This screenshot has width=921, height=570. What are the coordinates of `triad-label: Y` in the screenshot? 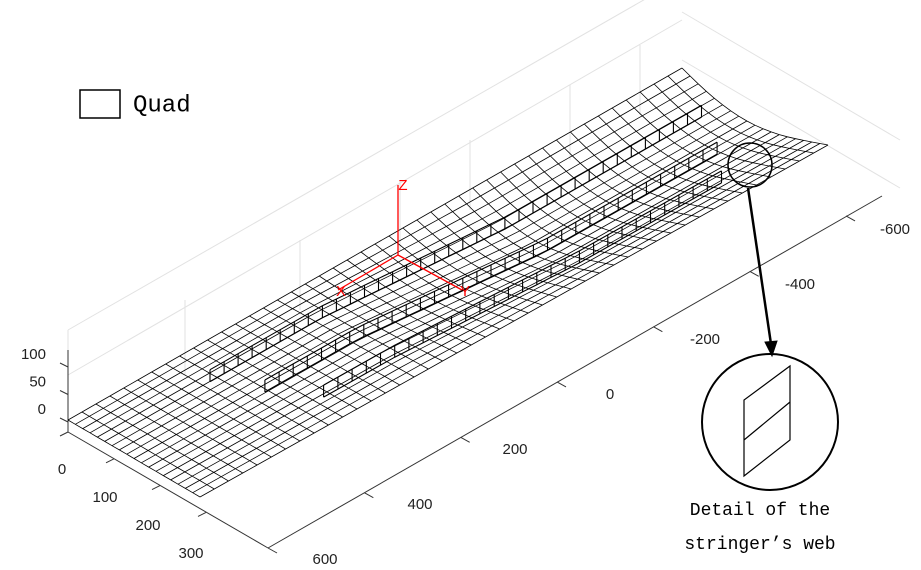 It's located at (465, 291).